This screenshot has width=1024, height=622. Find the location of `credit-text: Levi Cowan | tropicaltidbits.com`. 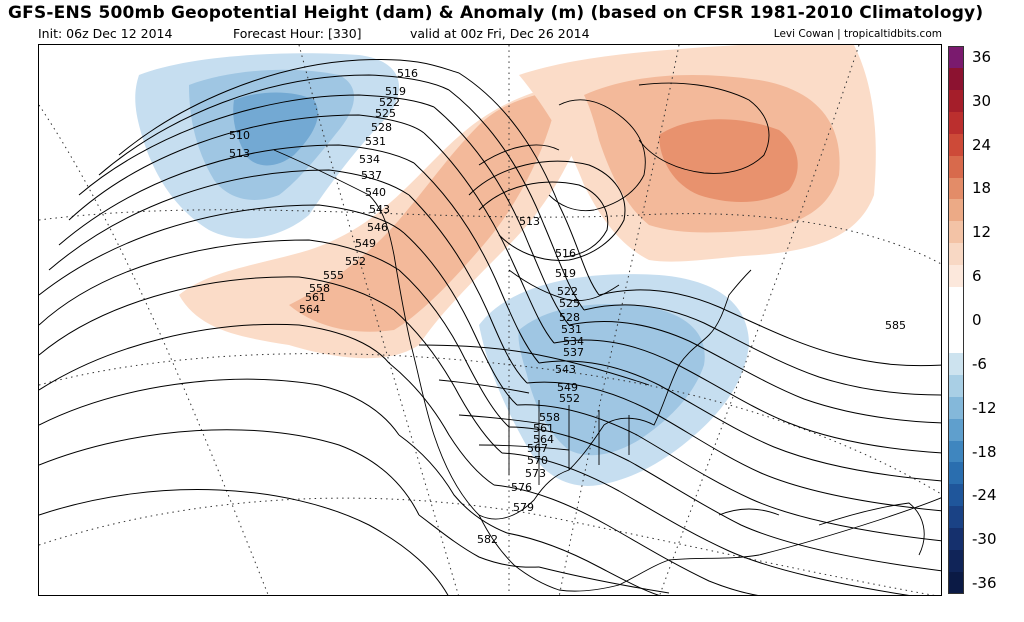

credit-text: Levi Cowan | tropicaltidbits.com is located at coordinates (857, 34).